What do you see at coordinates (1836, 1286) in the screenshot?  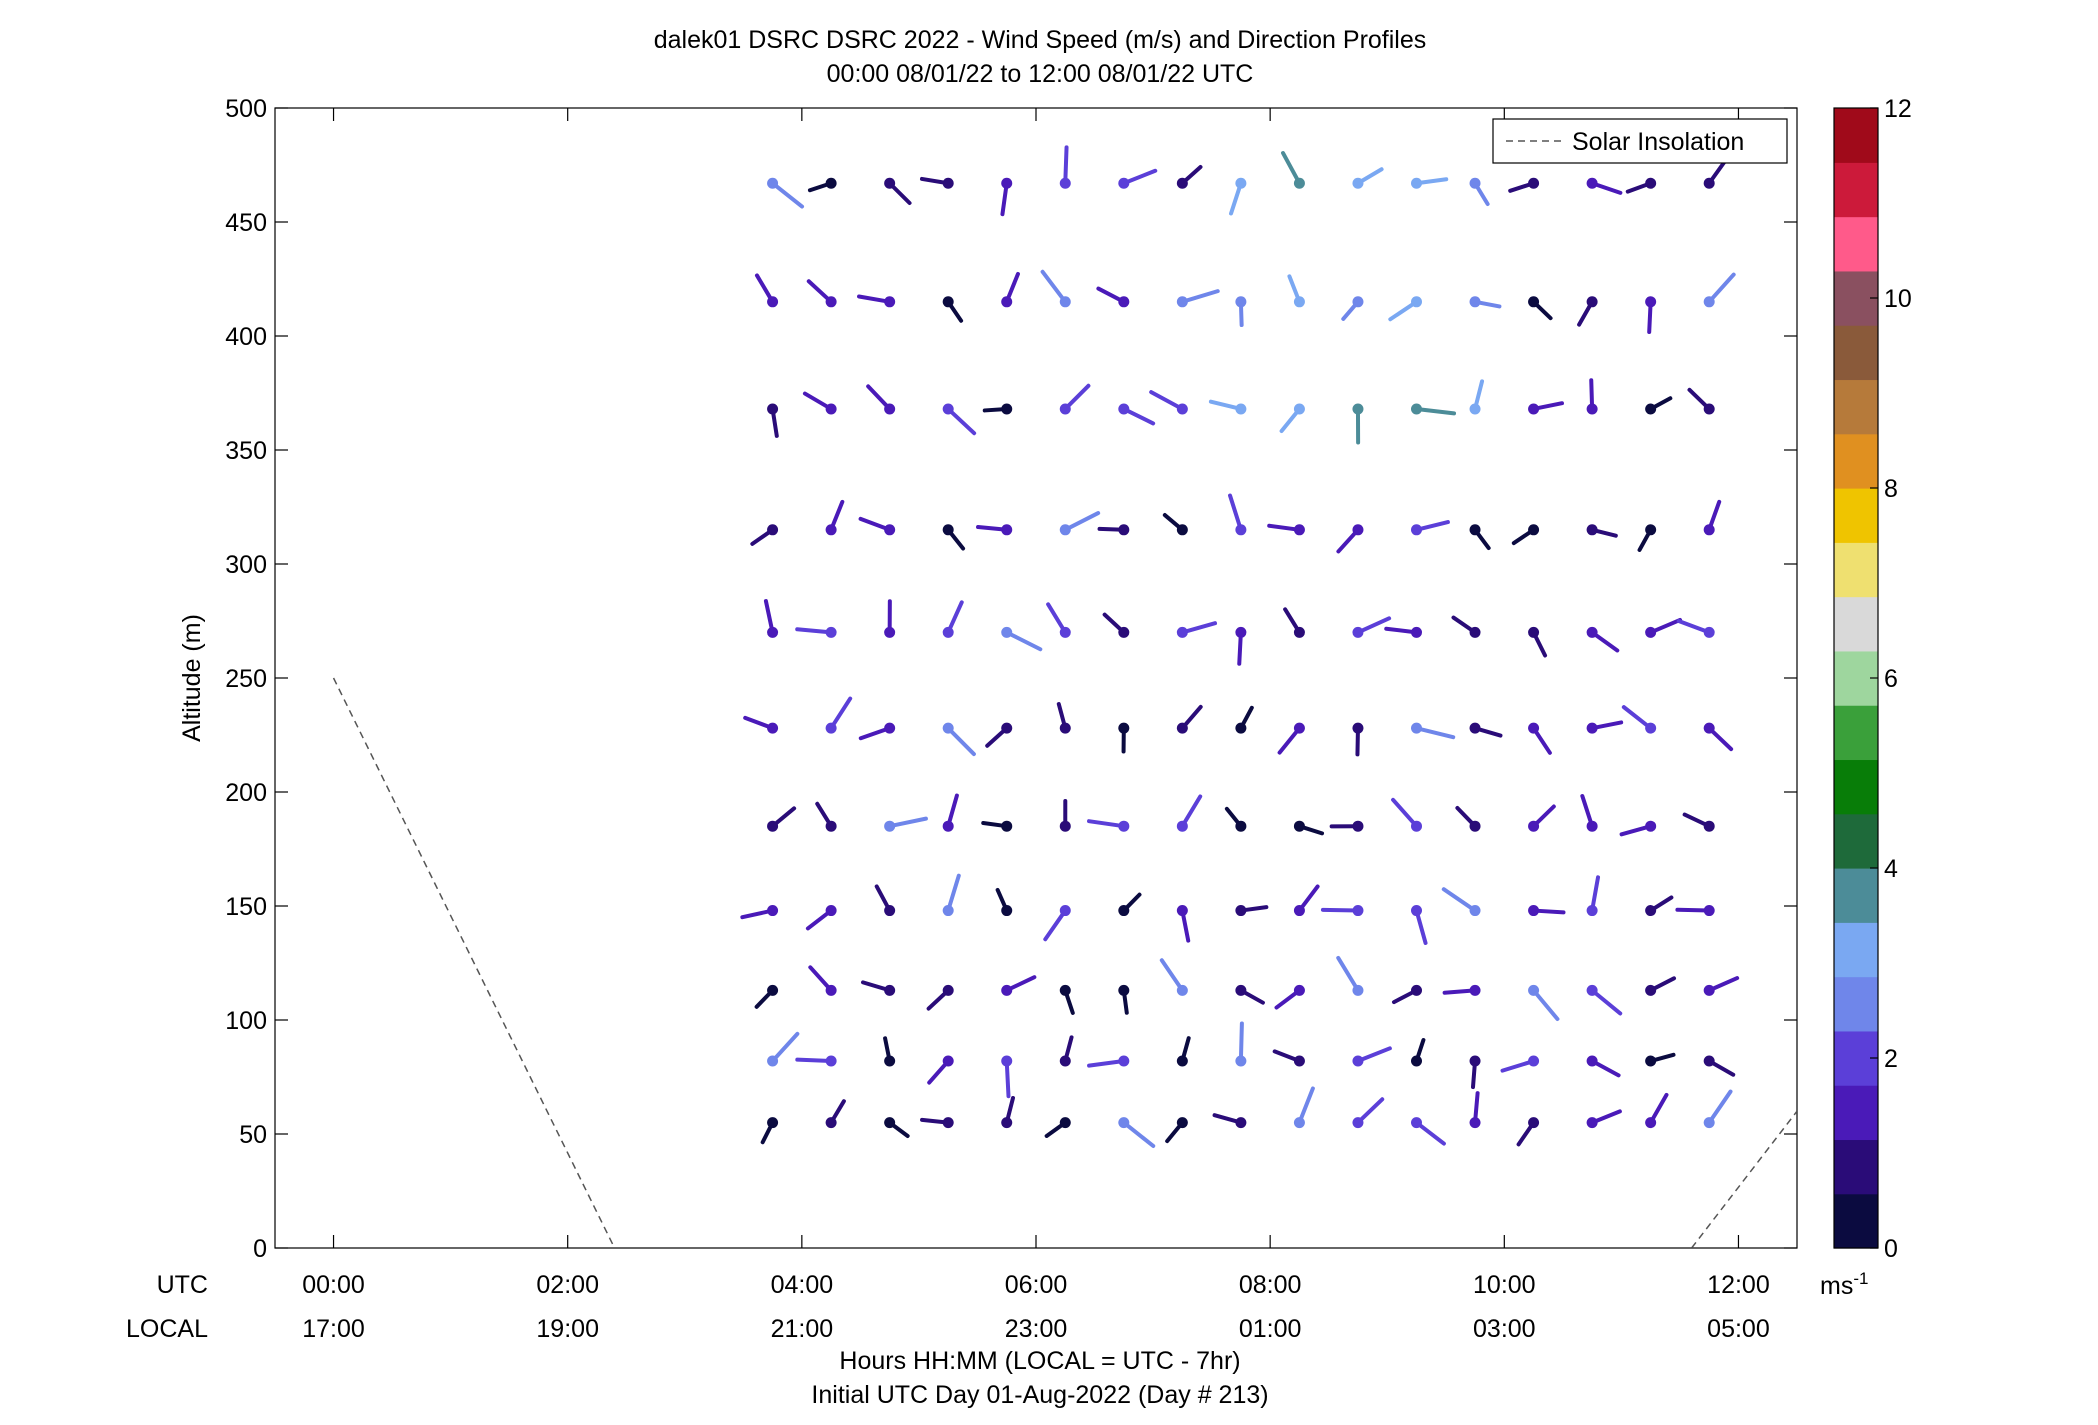 I see `colorbar-unit-base: ms` at bounding box center [1836, 1286].